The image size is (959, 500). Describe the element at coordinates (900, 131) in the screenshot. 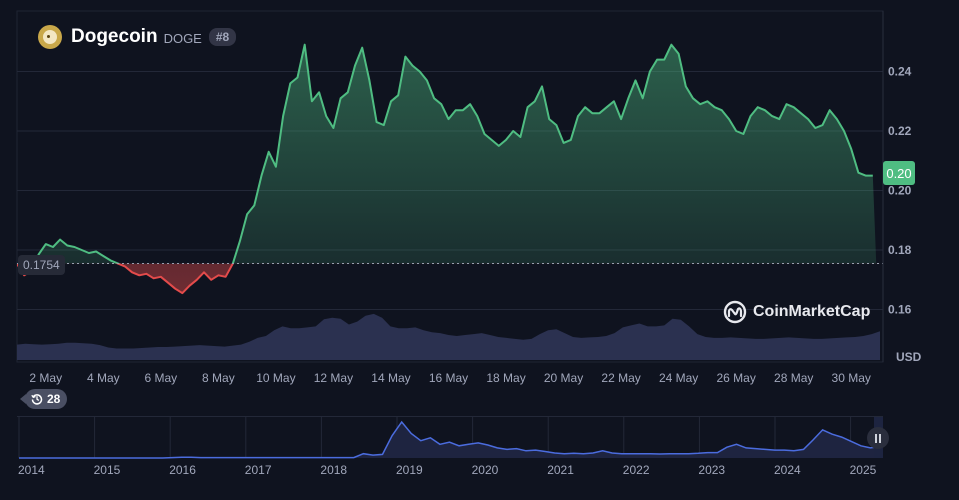

I see `svg-text: 0.22` at that location.